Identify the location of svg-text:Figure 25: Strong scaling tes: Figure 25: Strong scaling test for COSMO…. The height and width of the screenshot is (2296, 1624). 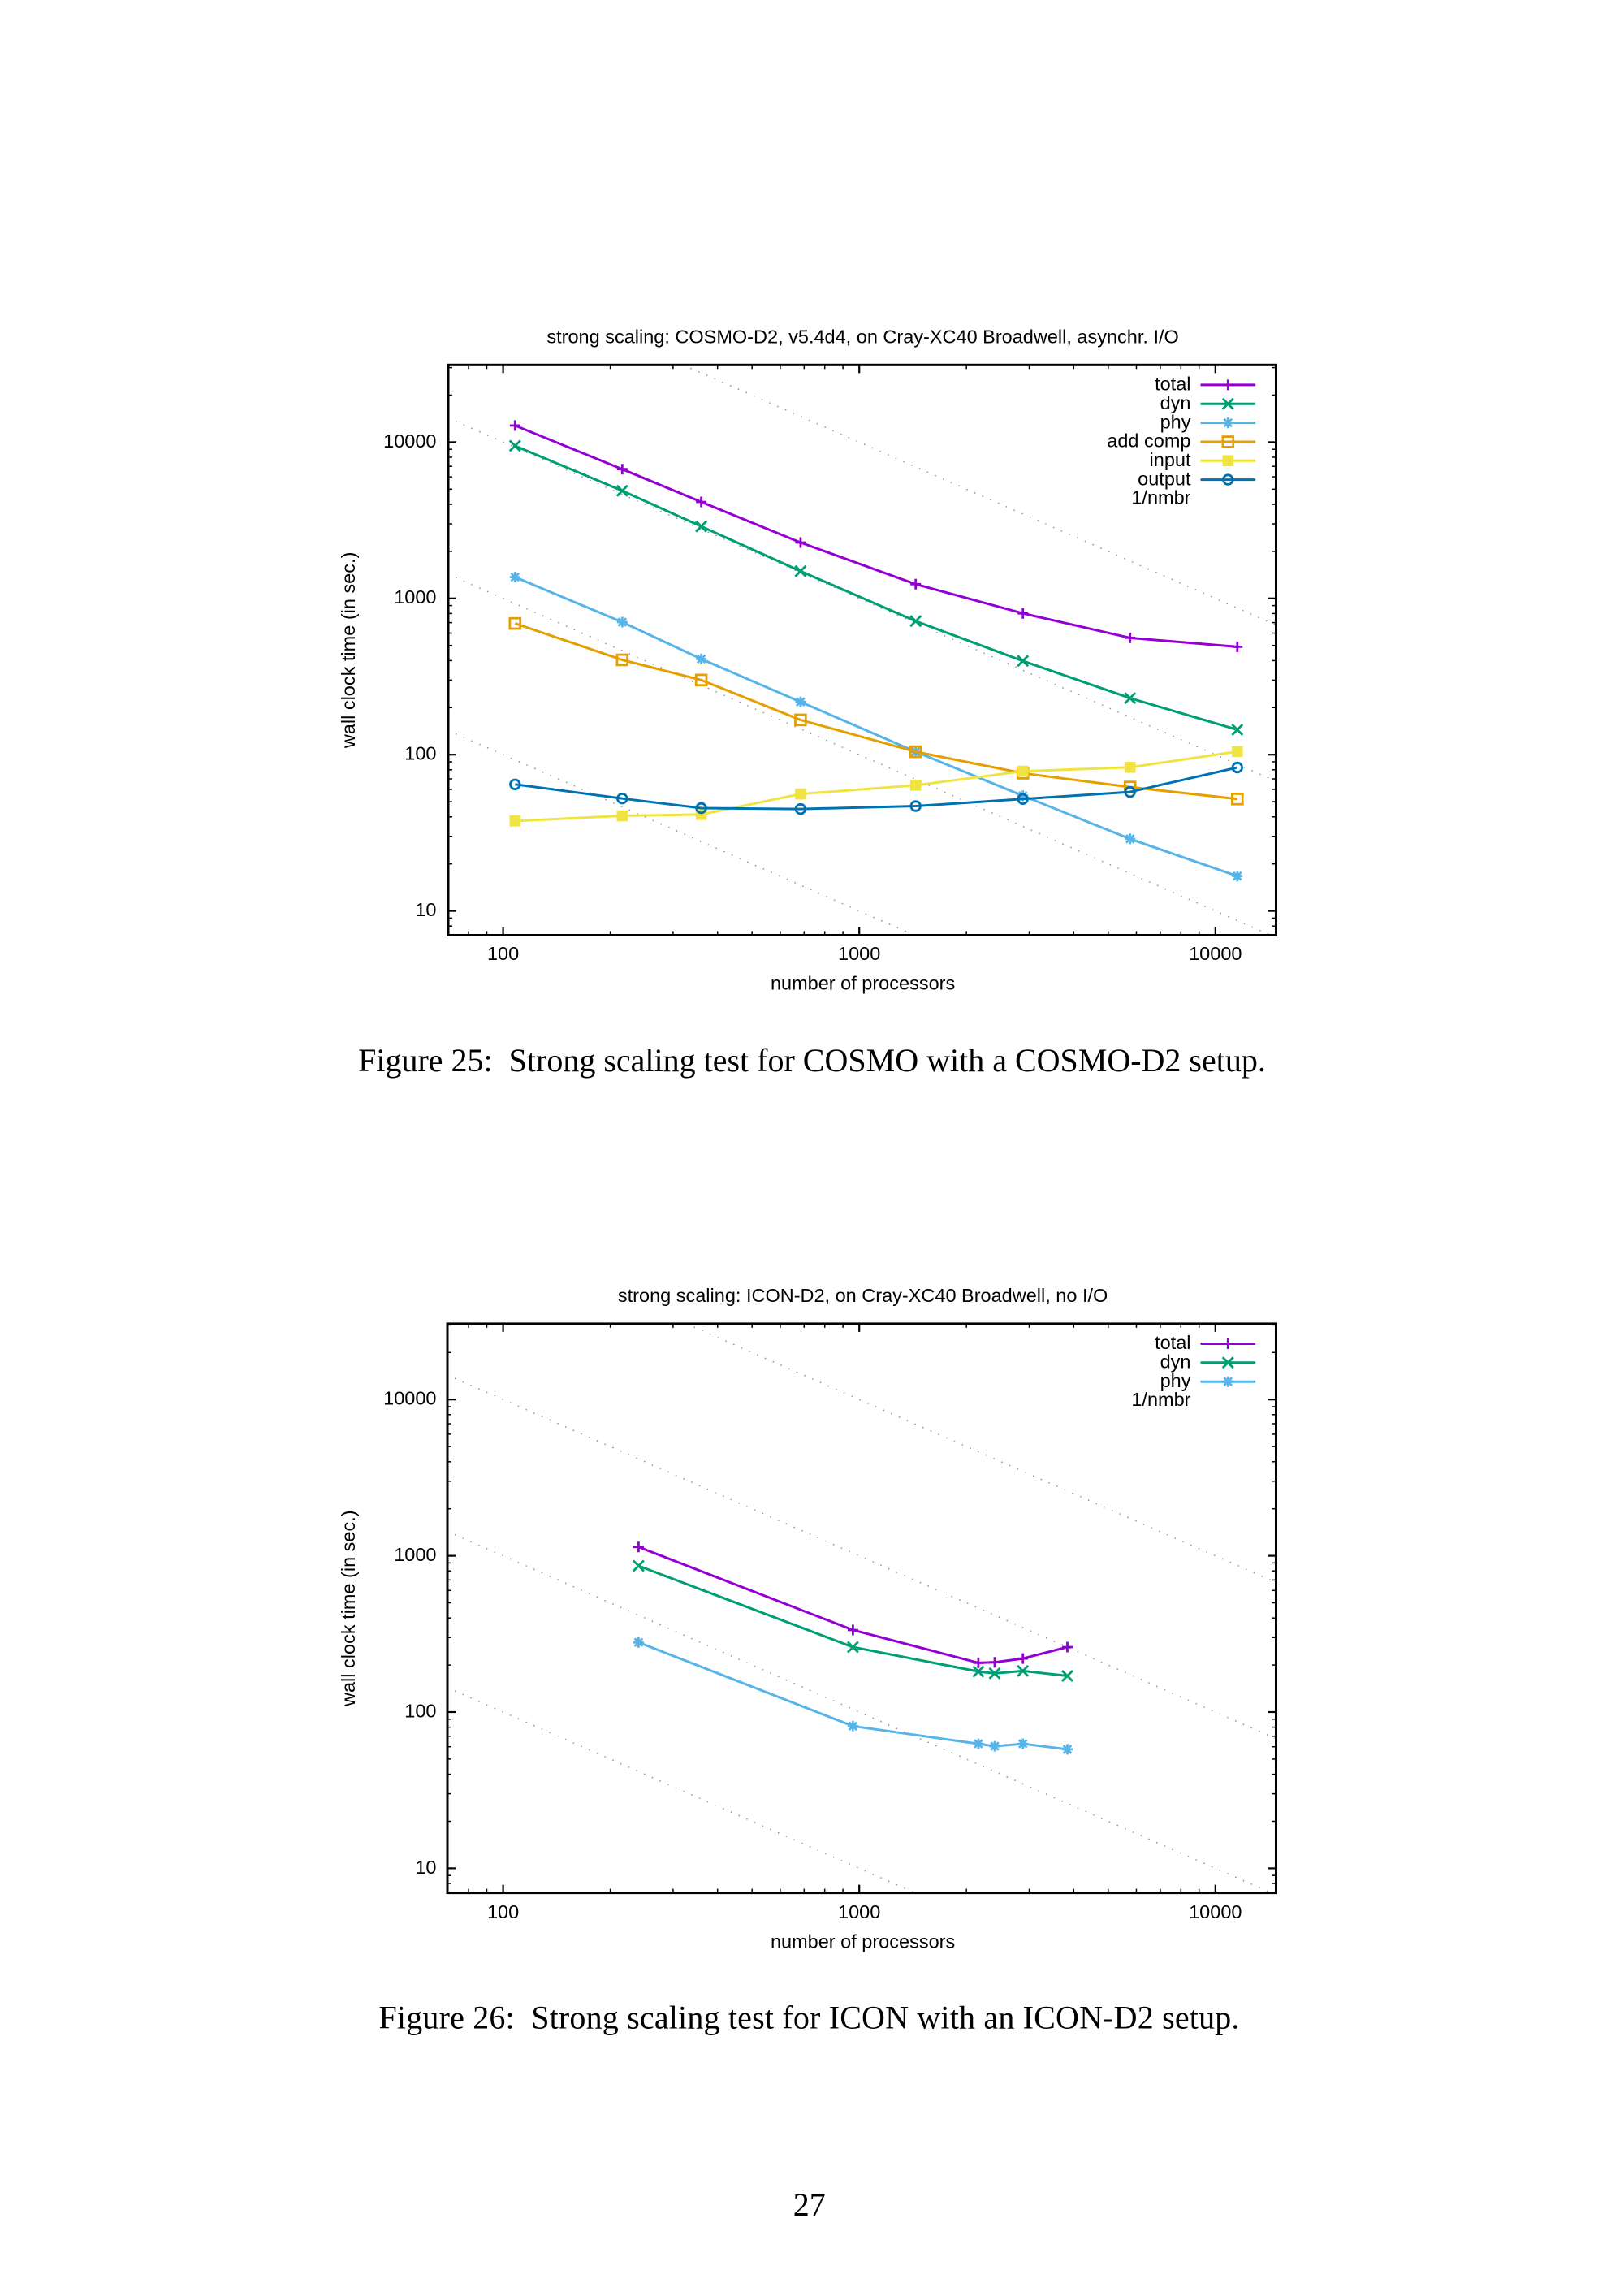
(812, 1060).